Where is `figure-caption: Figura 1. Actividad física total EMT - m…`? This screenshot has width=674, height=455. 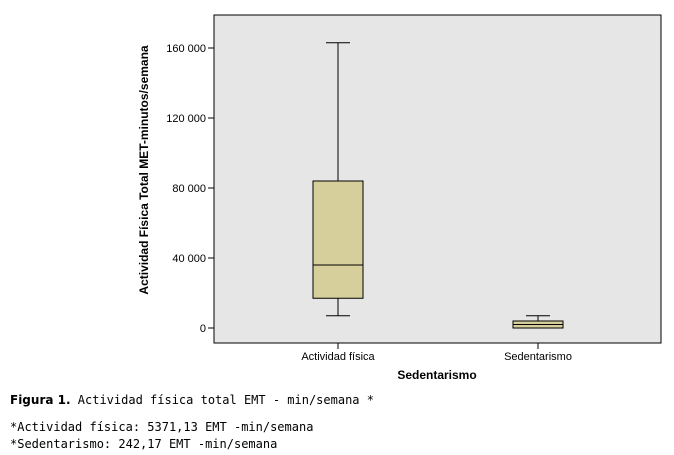
figure-caption: Figura 1. Actividad física total EMT - m… is located at coordinates (192, 400).